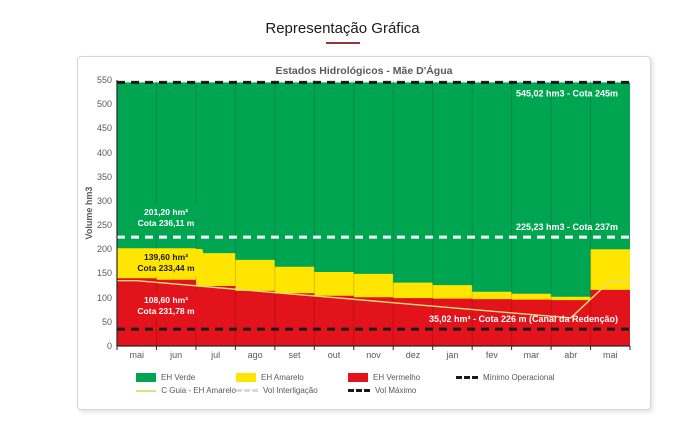  What do you see at coordinates (104, 249) in the screenshot?
I see `y-tick-label: 200` at bounding box center [104, 249].